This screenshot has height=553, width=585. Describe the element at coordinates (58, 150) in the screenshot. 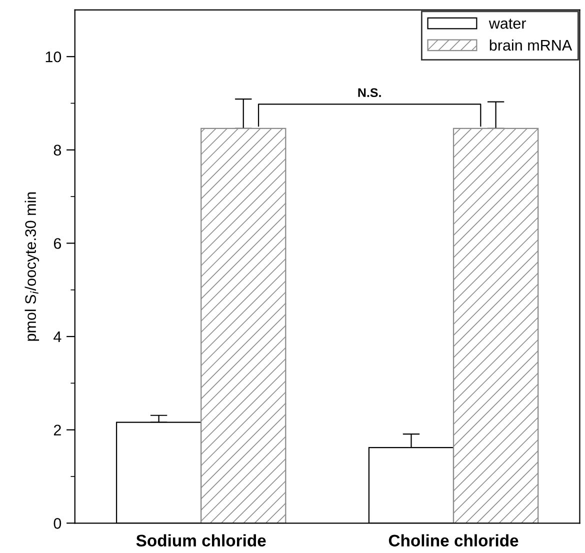

I see `y-tick-label: 8` at that location.